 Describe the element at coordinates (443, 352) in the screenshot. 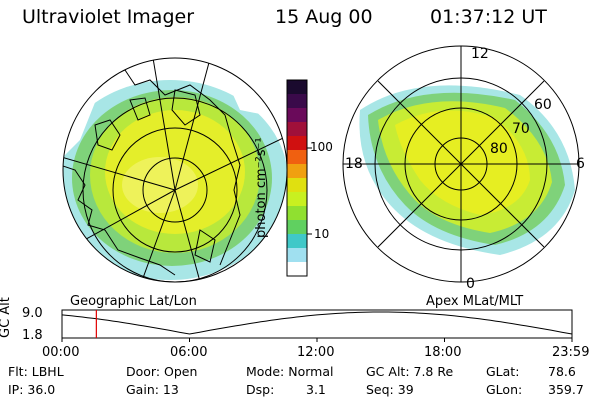

I see `alt-xtick-3: 18:00` at that location.